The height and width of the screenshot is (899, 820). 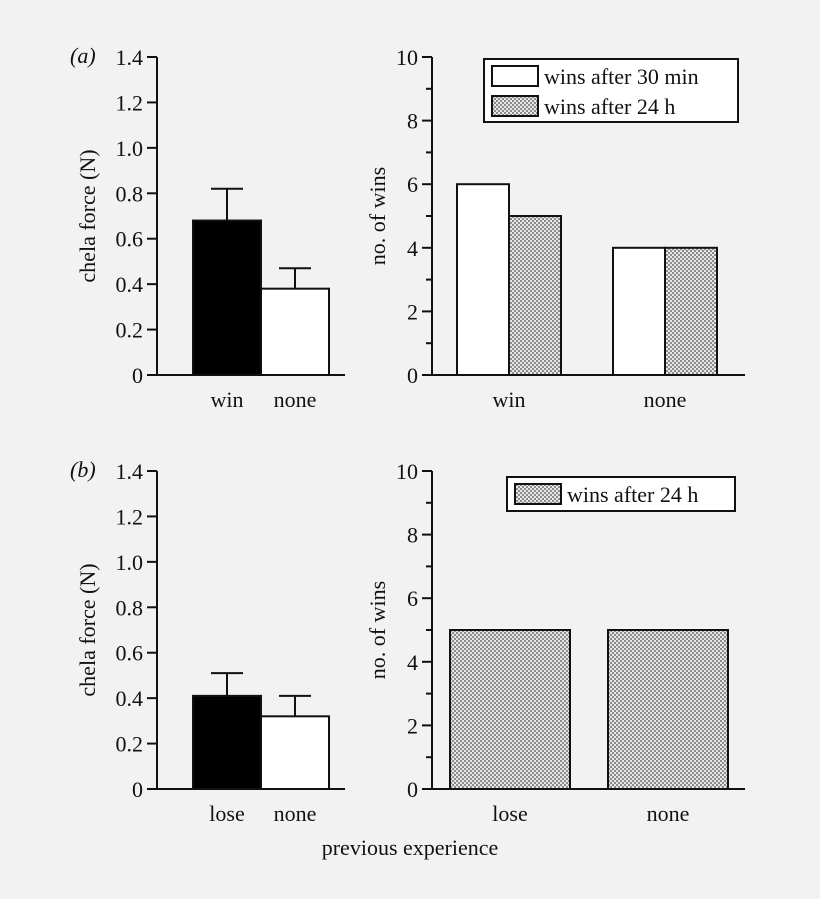 I want to click on legend: wins after 30 min wins after 24 h, so click(x=611, y=90).